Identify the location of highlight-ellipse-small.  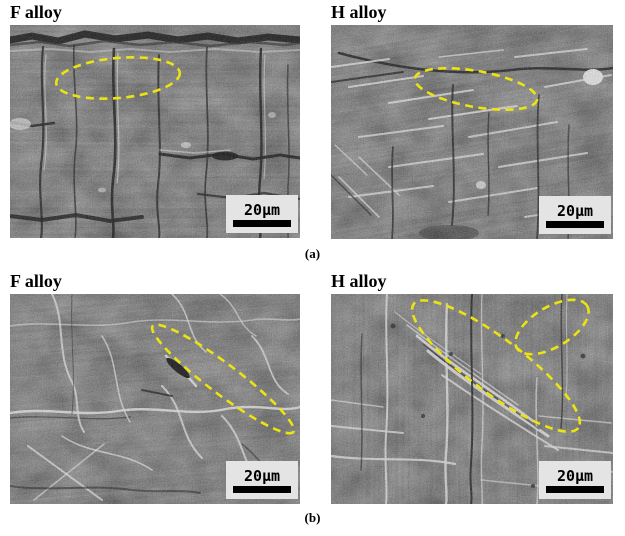
(552, 327).